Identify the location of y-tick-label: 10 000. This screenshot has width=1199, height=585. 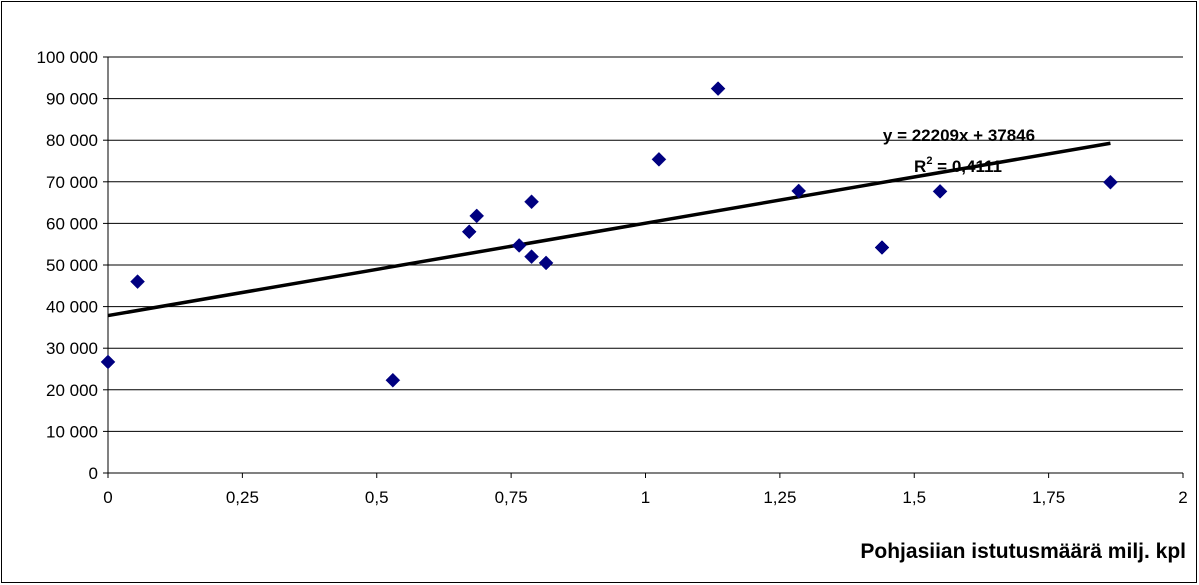
(72, 431).